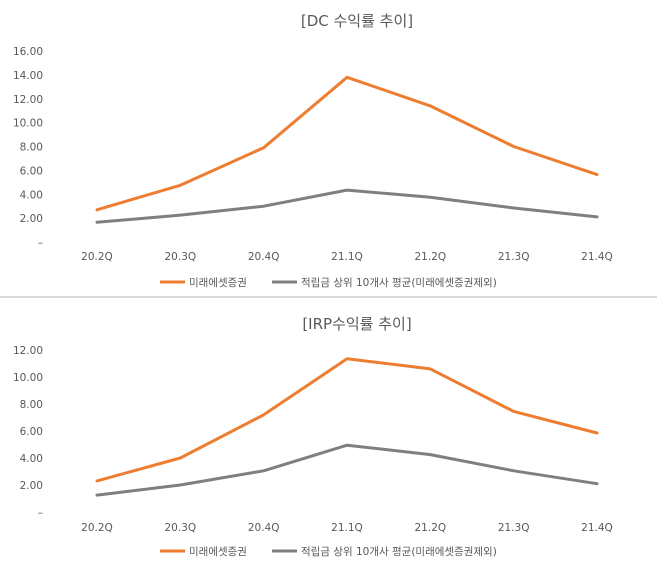 The width and height of the screenshot is (657, 569). I want to click on chart-title: [DC 수익률 추이], so click(357, 21).